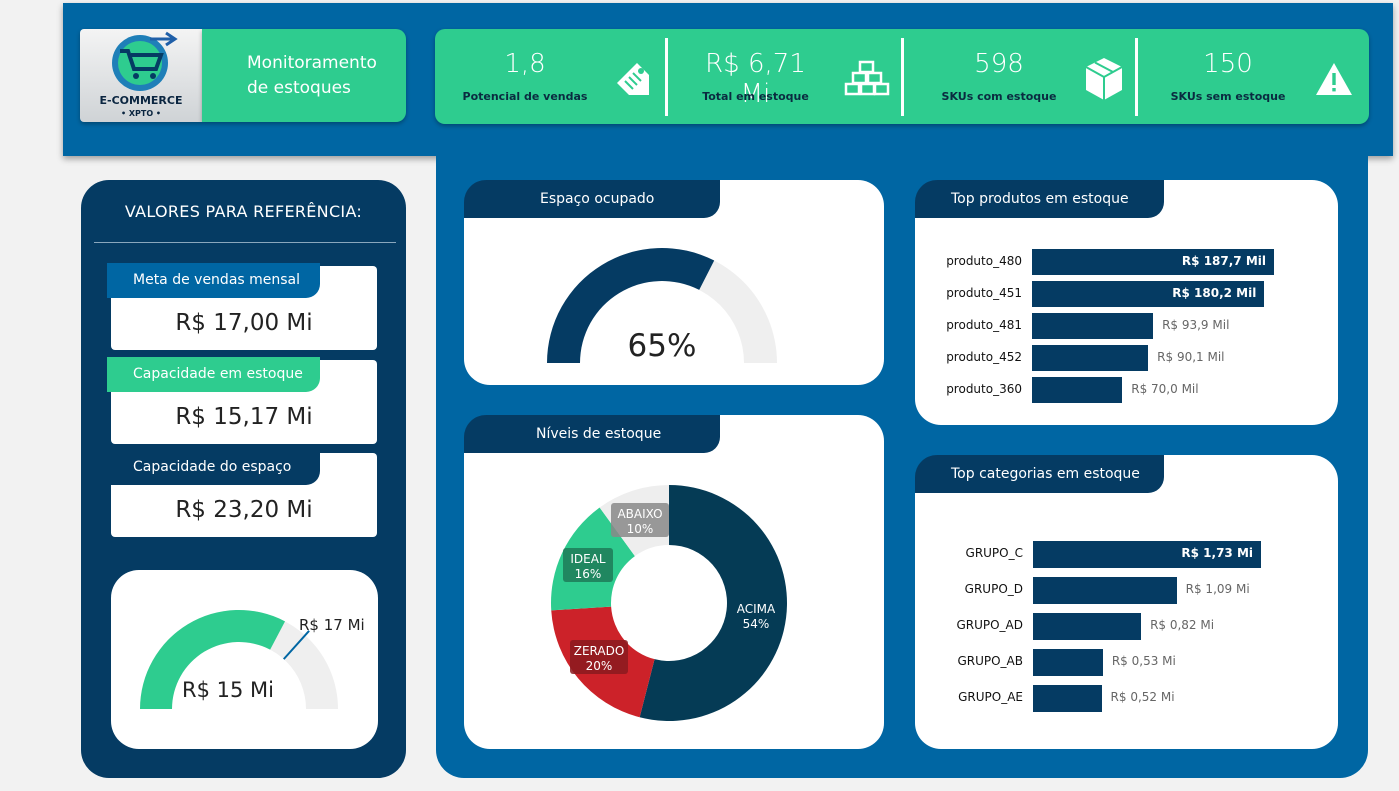 The image size is (1399, 791). I want to click on donut-slice-acima, so click(713, 603).